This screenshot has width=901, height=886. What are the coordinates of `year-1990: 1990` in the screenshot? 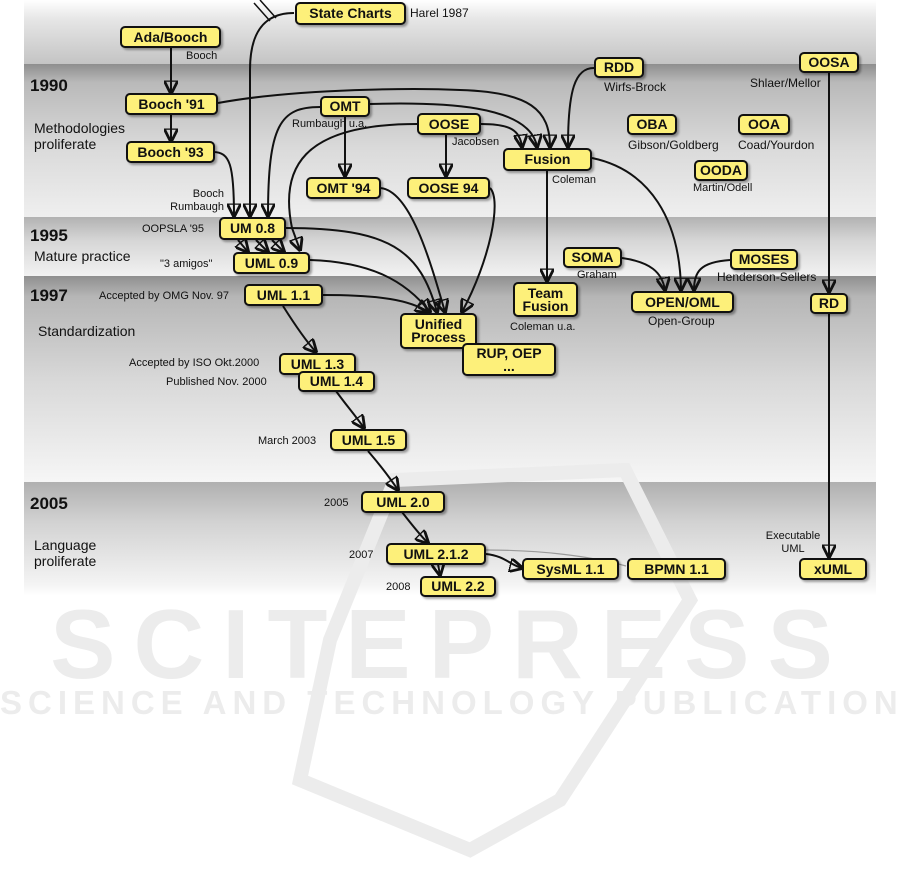 It's located at (49, 85).